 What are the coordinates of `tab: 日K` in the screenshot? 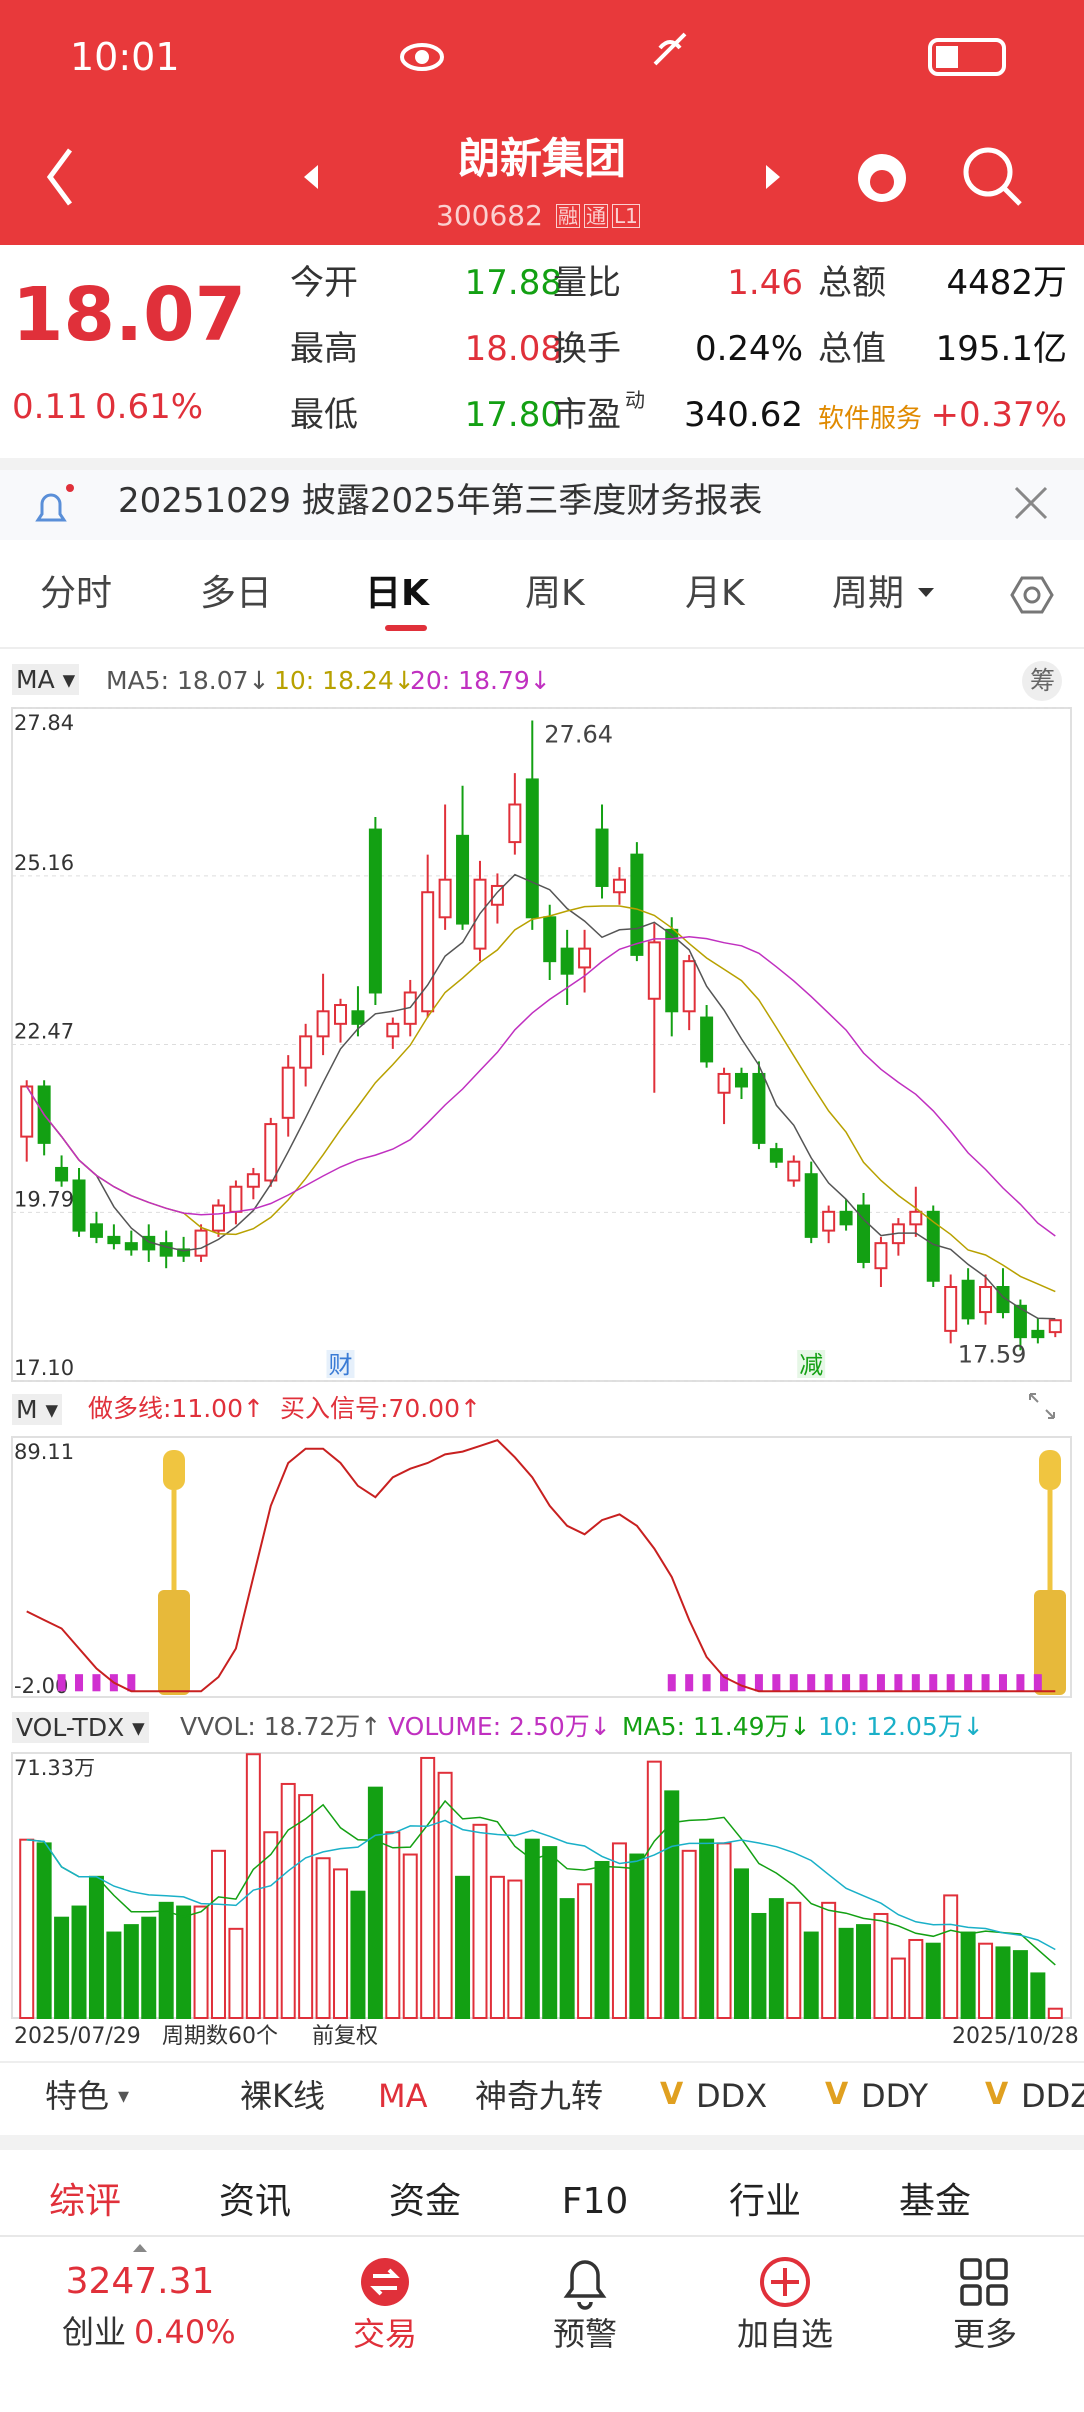 It's located at (397, 593).